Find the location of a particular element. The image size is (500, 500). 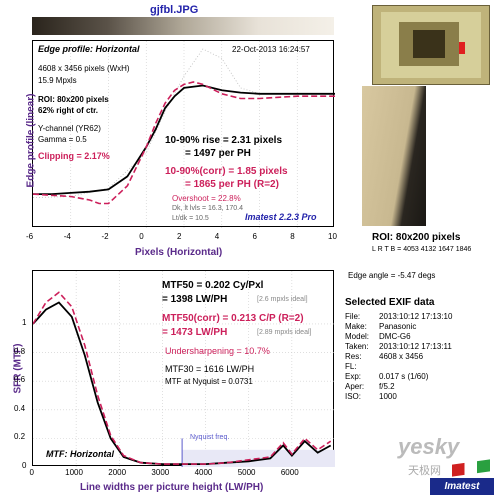

corr-rise-value: 10-90%(corr) = 1.85 pixels is located at coordinates (226, 171).